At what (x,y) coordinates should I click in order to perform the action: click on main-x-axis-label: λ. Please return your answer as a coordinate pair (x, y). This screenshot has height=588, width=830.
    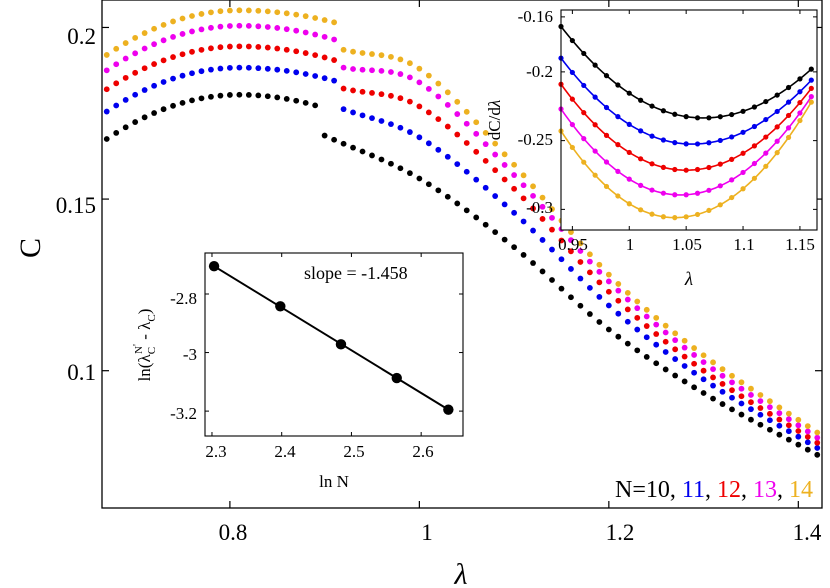
    Looking at the image, I should click on (461, 573).